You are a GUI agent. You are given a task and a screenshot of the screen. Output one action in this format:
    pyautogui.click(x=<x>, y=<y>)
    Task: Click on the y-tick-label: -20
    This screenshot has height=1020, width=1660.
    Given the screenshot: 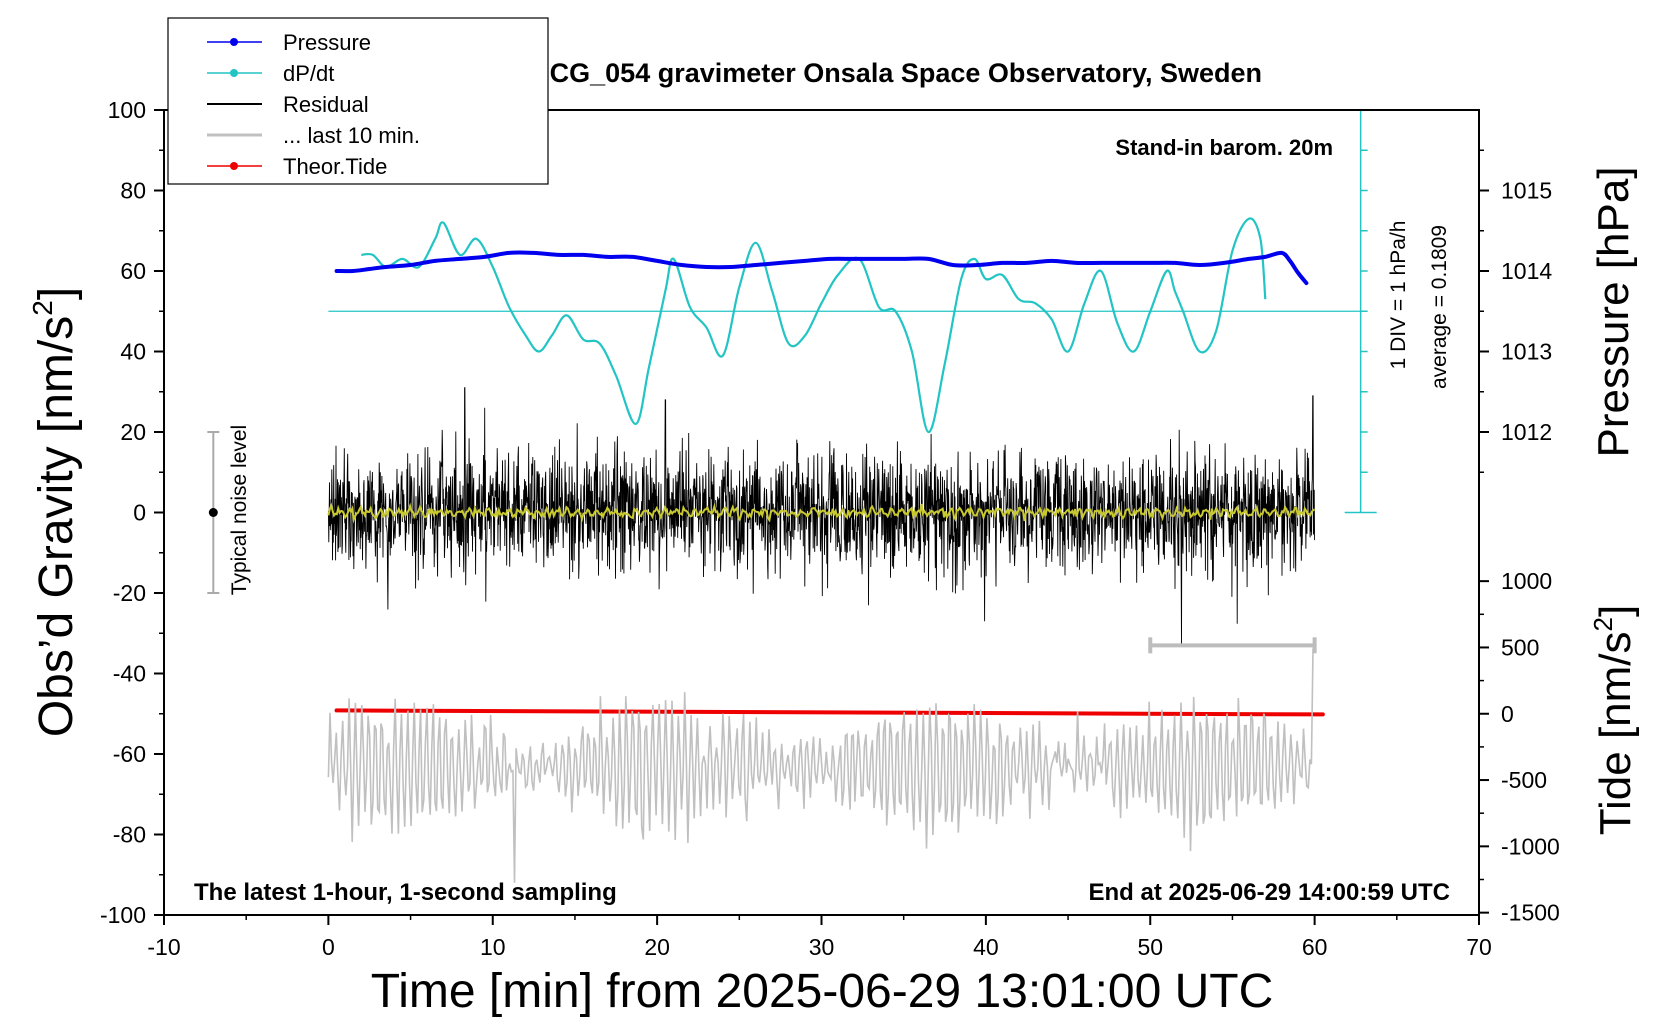 What is the action you would take?
    pyautogui.click(x=129, y=593)
    